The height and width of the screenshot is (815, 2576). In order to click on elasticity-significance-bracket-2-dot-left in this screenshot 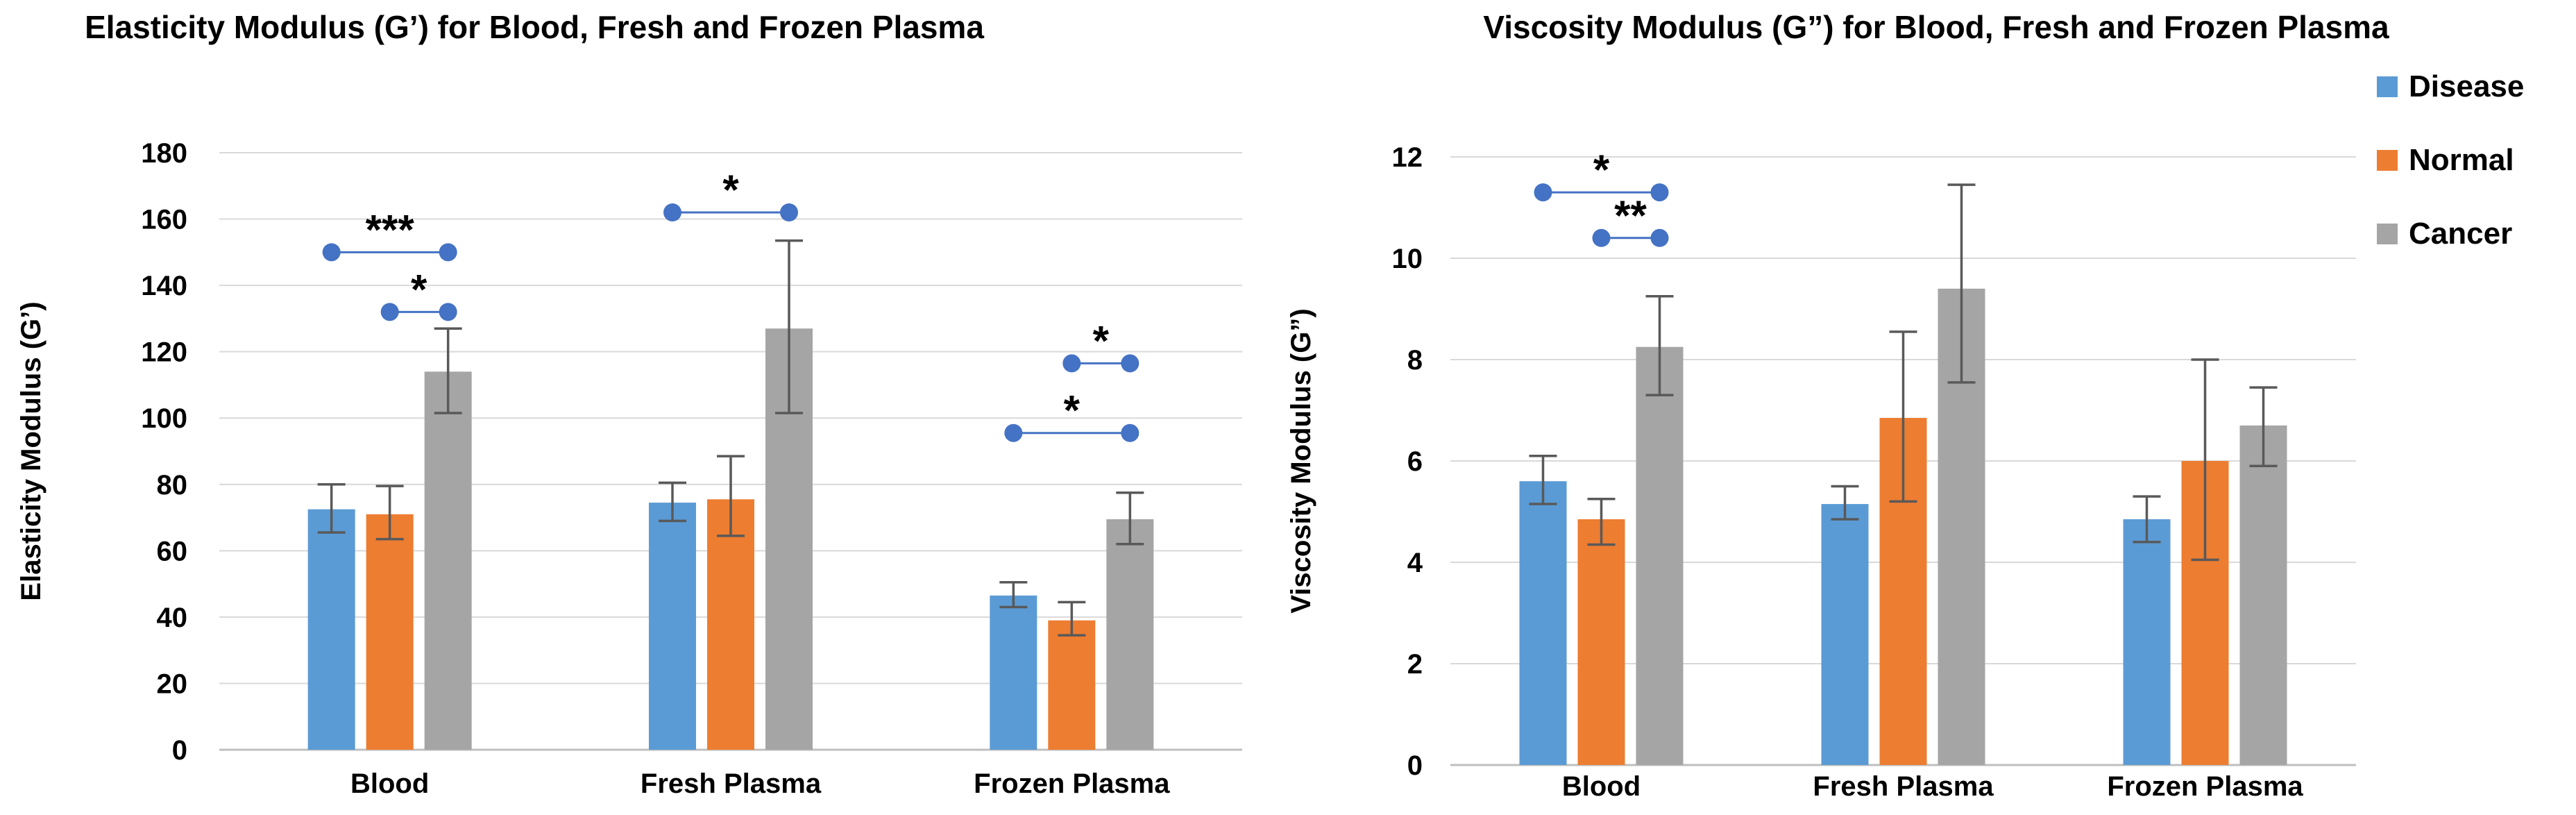, I will do `click(672, 212)`.